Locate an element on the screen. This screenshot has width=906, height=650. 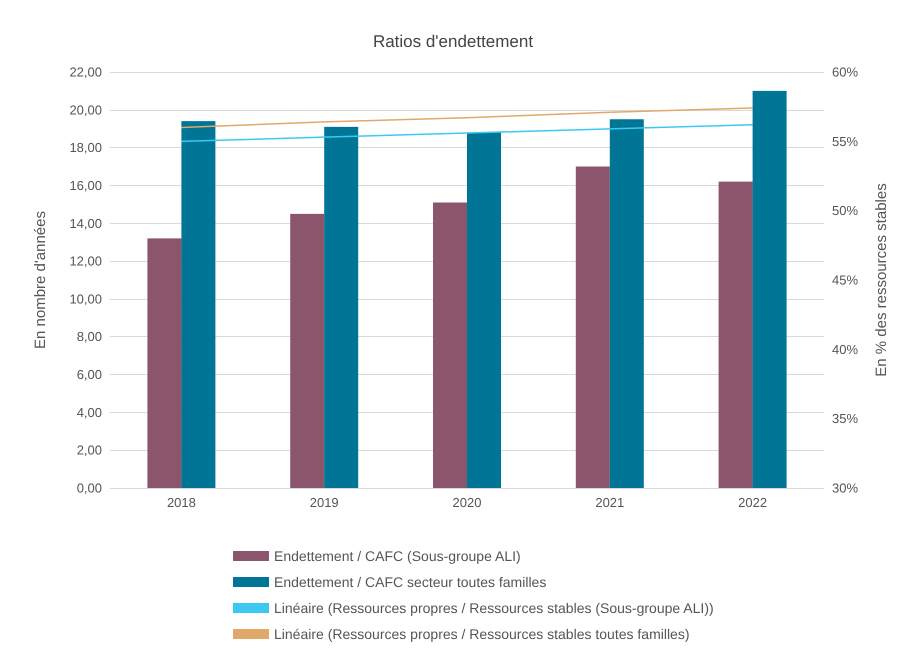
legend-label: Linéaire (Ressources propres / Ressources stables (Sous-groupe ALI)) is located at coordinates (494, 608).